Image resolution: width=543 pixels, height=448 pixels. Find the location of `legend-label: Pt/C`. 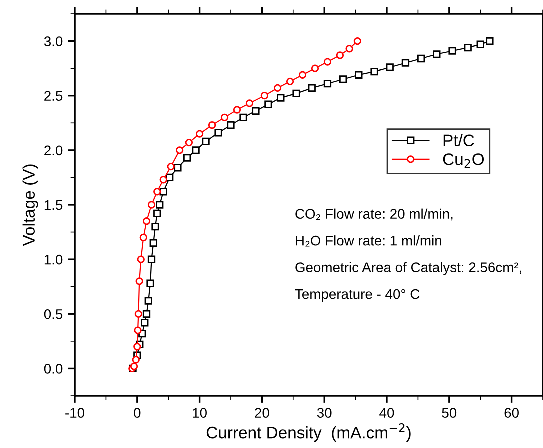

legend-label: Pt/C is located at coordinates (459, 140).